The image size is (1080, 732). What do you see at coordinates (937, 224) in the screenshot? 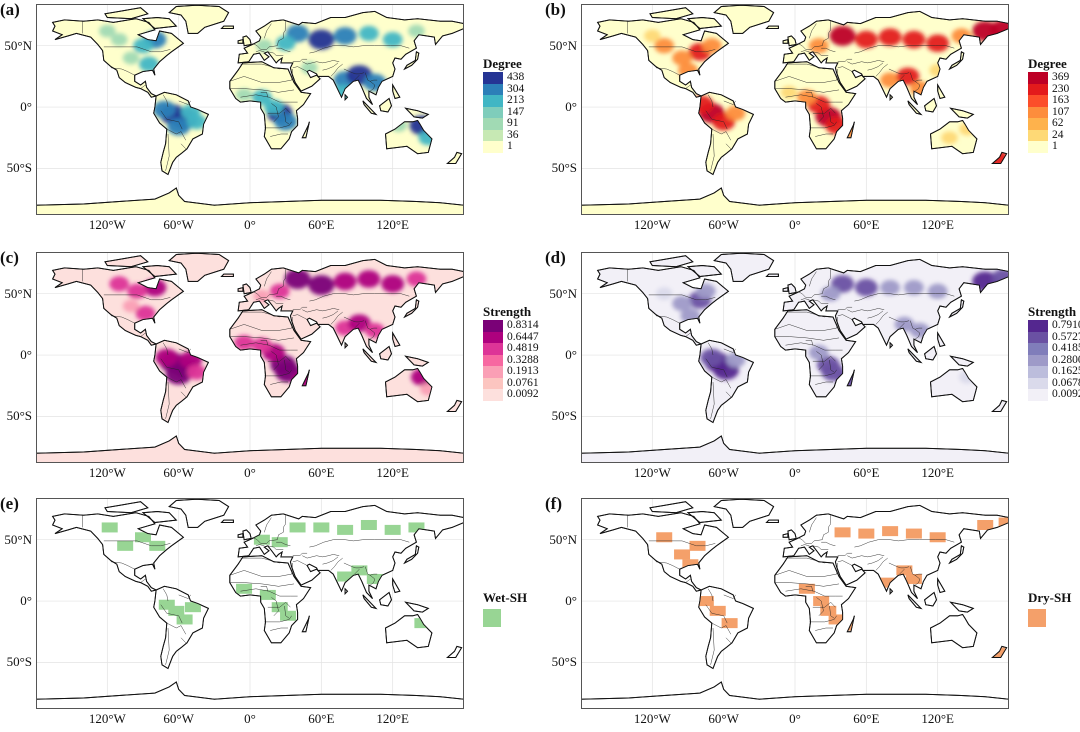
I see `x-tick-label: 120°E` at bounding box center [937, 224].